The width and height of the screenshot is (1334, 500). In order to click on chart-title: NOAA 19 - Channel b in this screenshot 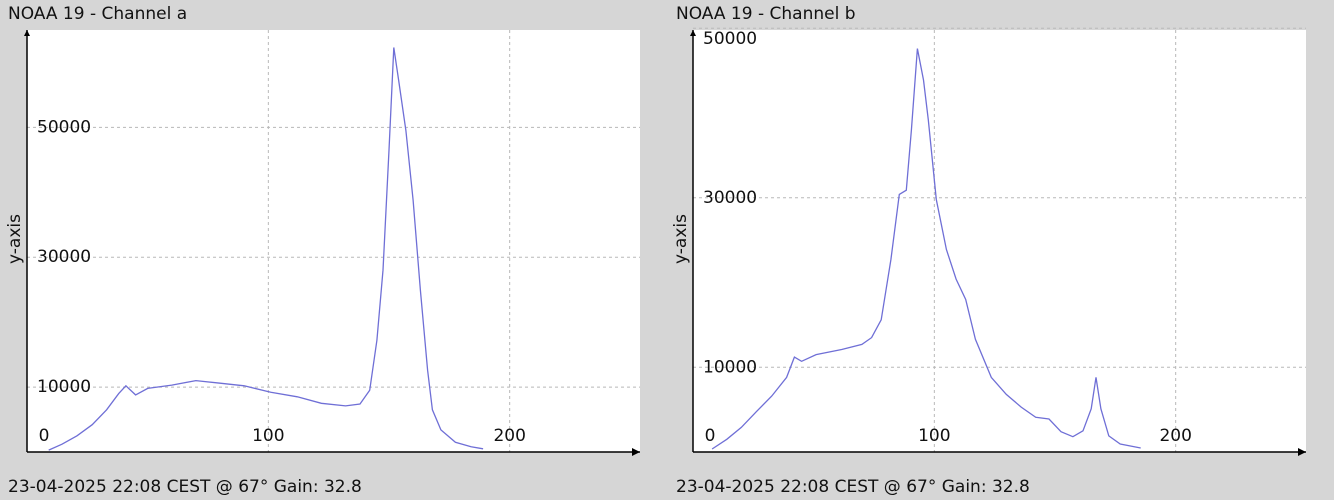, I will do `click(766, 14)`.